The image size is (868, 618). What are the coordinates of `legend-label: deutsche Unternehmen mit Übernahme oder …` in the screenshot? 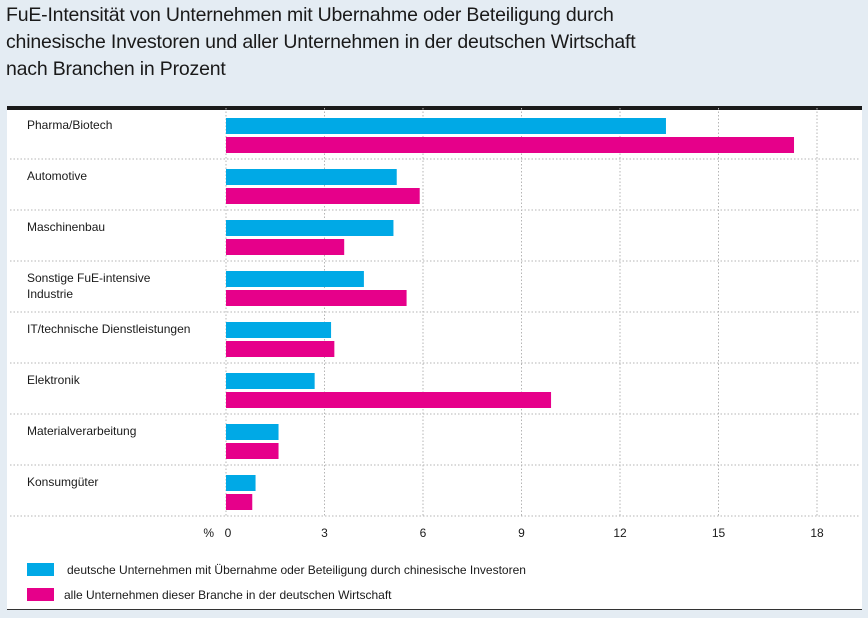 It's located at (296, 570).